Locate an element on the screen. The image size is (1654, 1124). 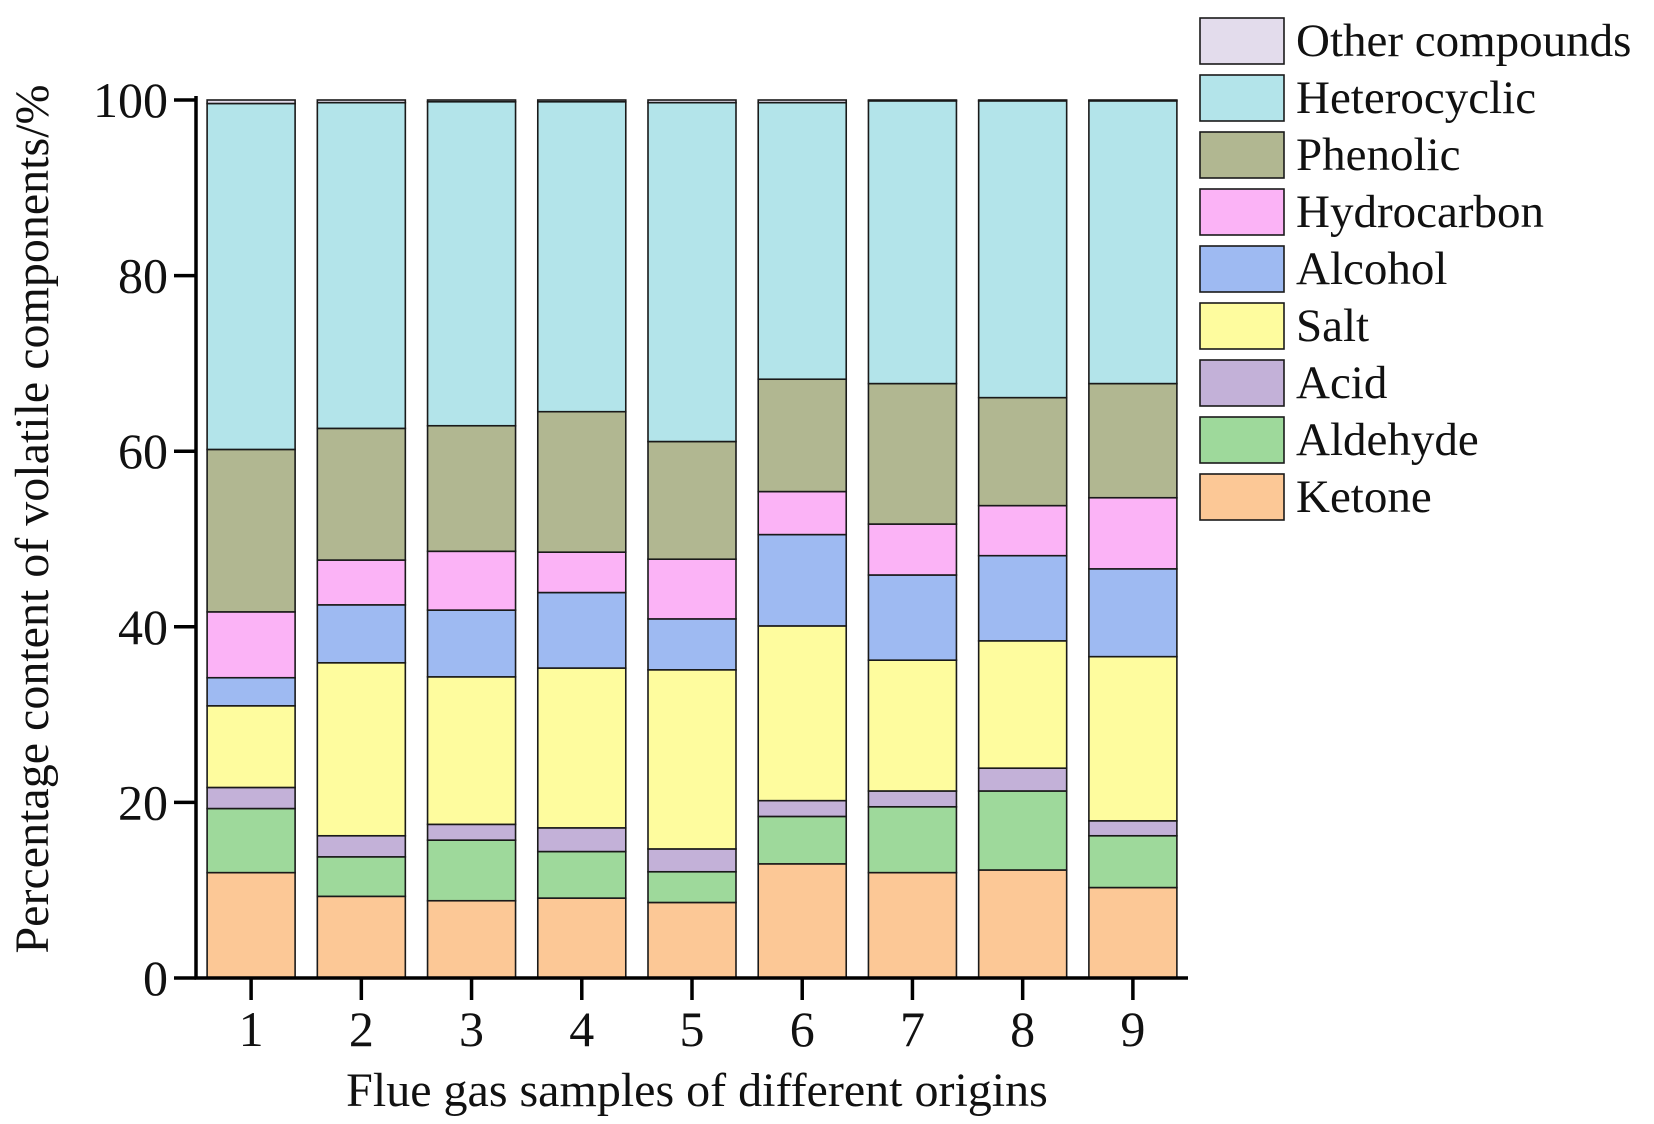
legend-swatch-phenolic is located at coordinates (1242, 155).